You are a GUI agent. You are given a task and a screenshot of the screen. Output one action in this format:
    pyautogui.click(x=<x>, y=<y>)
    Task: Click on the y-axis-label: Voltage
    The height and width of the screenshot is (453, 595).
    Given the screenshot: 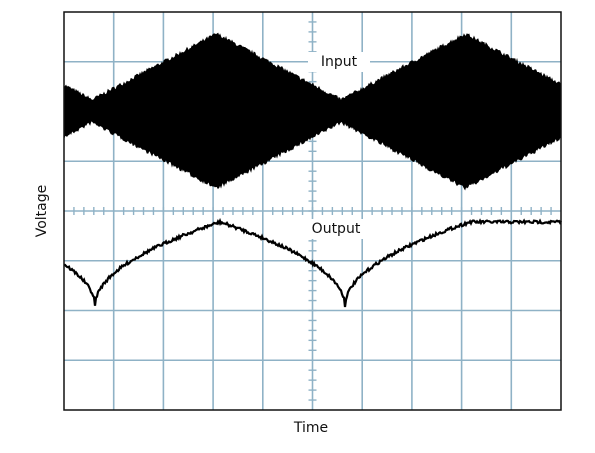 What is the action you would take?
    pyautogui.click(x=42, y=211)
    